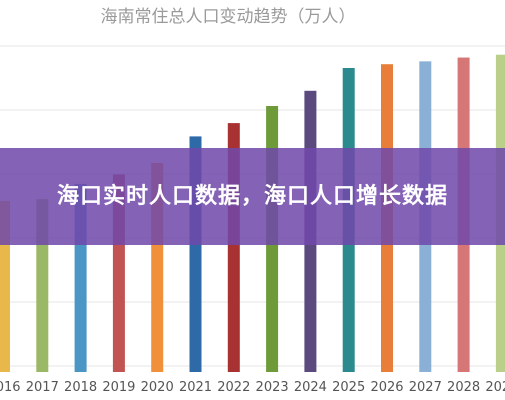 This screenshot has height=400, width=505. Describe the element at coordinates (310, 387) in the screenshot. I see `x-tick-2024: 2024` at that location.